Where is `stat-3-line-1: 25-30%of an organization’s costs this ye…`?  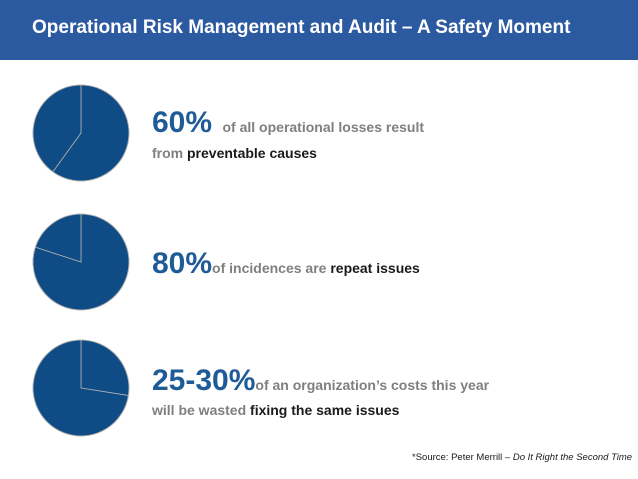
stat-3-line-1: 25-30%of an organization’s costs this ye… is located at coordinates (320, 381).